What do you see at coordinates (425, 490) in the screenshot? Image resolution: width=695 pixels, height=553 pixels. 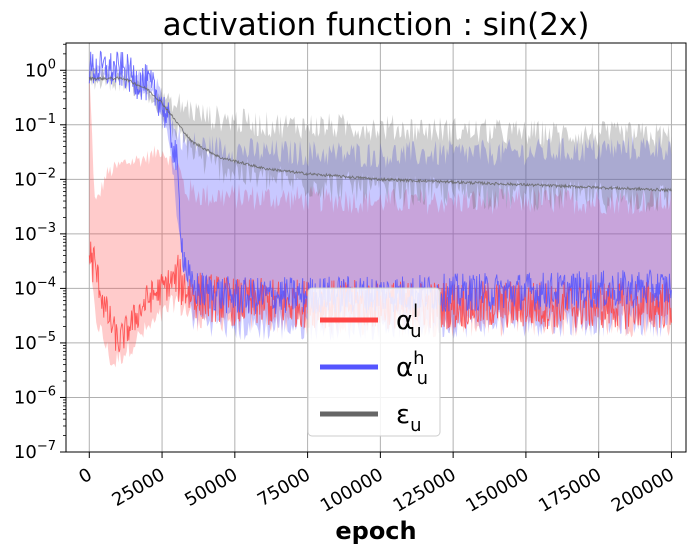 I see `x-tick-label-5: 125000` at bounding box center [425, 490].